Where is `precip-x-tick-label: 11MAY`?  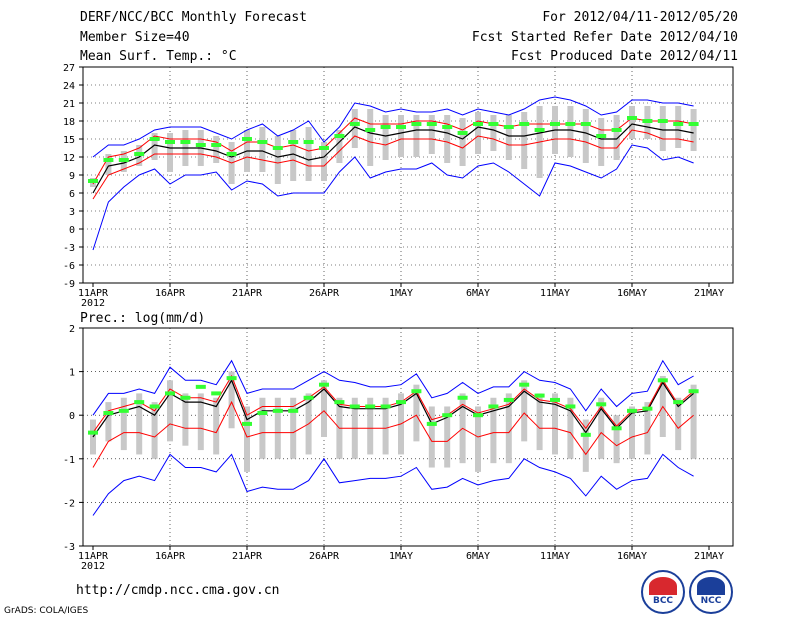
precip-x-tick-label: 11MAY is located at coordinates (555, 556).